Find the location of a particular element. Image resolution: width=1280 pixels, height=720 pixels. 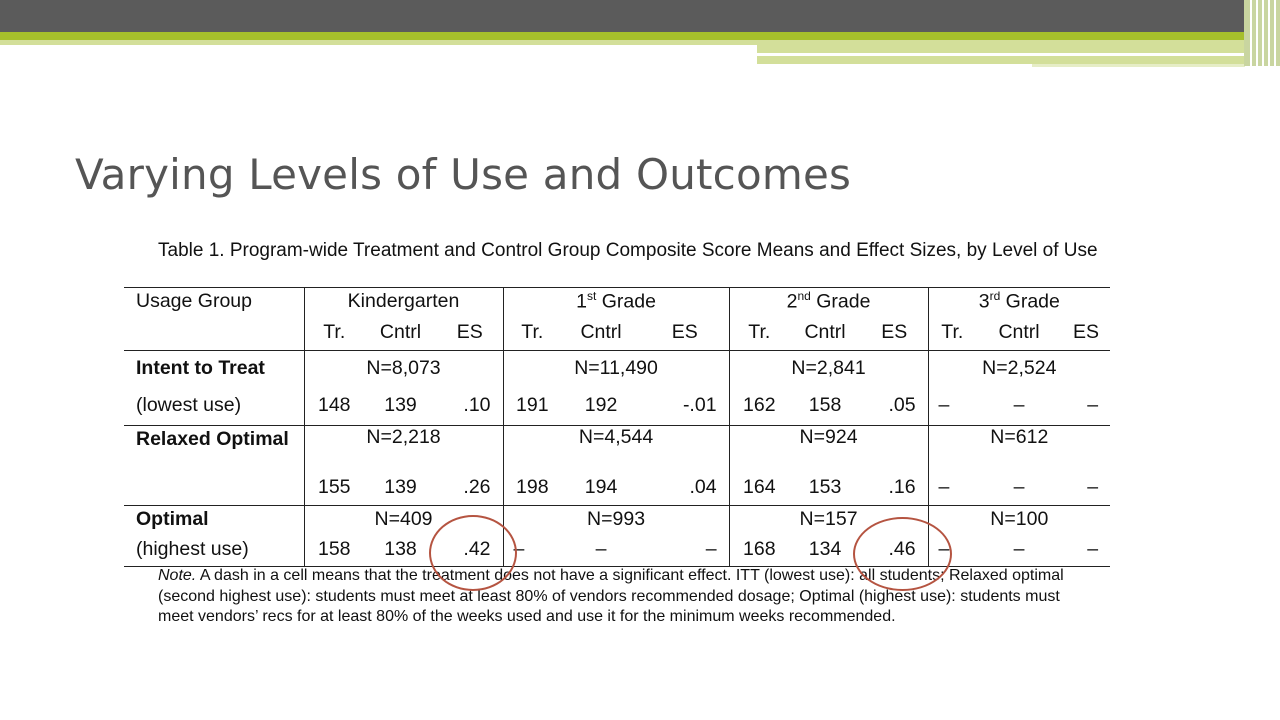

value-cell: .16 is located at coordinates (895, 487).